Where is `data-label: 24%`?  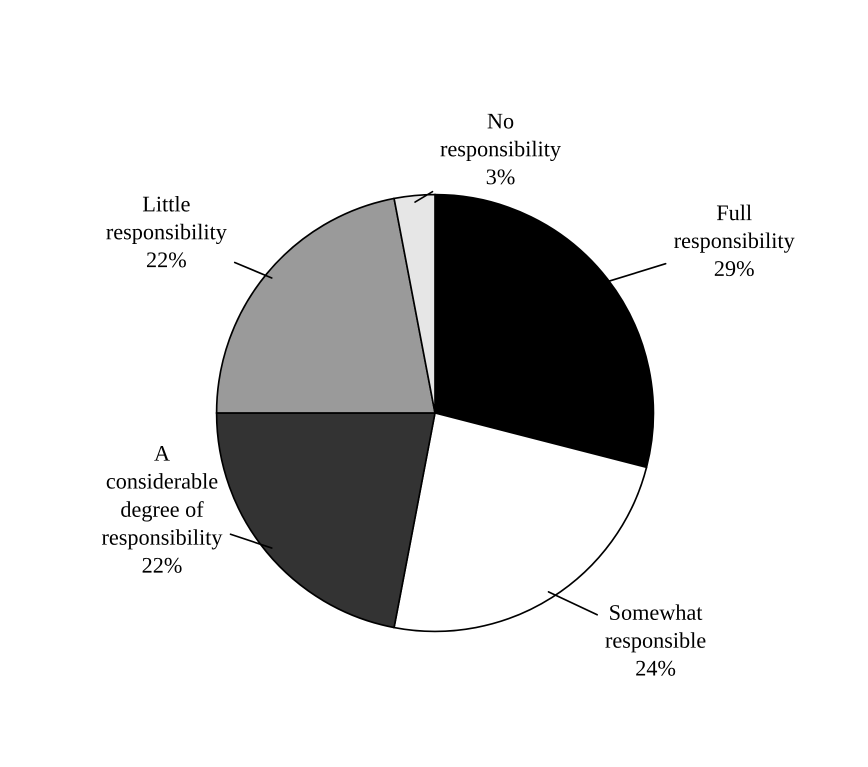
data-label: 24% is located at coordinates (656, 668).